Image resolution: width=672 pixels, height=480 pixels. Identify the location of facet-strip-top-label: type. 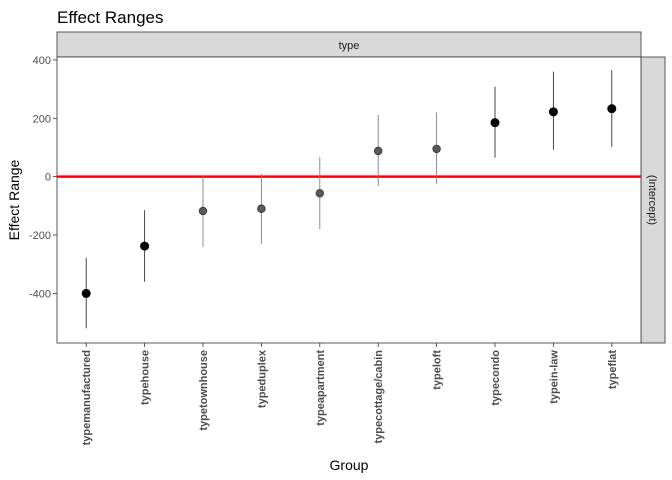
(349, 46).